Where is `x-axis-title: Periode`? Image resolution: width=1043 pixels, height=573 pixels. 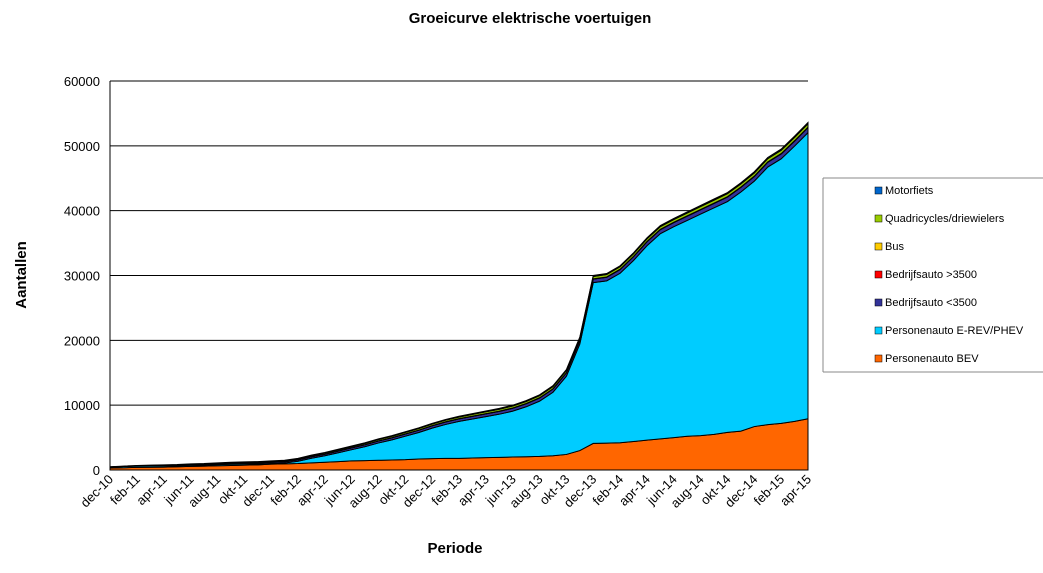
x-axis-title: Periode is located at coordinates (454, 548).